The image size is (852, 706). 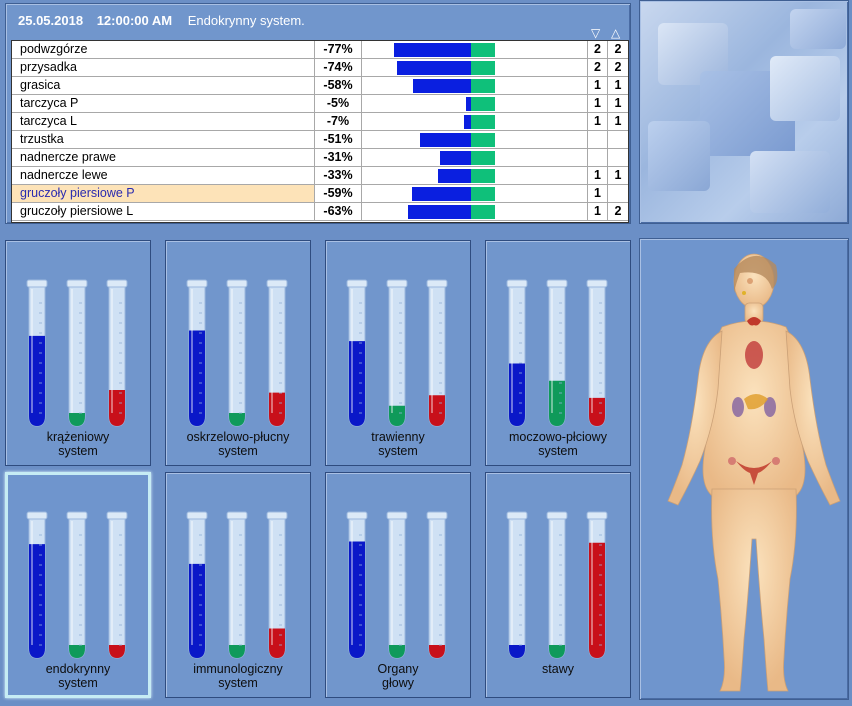 What do you see at coordinates (163, 103) in the screenshot?
I see `organ-name: tarczyca P` at bounding box center [163, 103].